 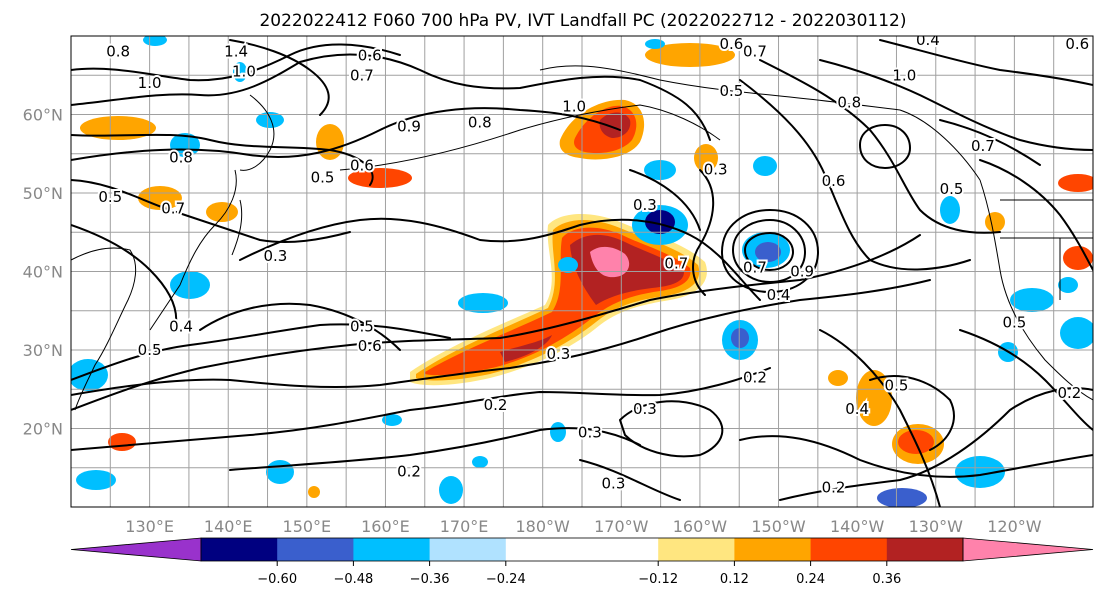 I want to click on contour-label: 1.4, so click(x=236, y=52).